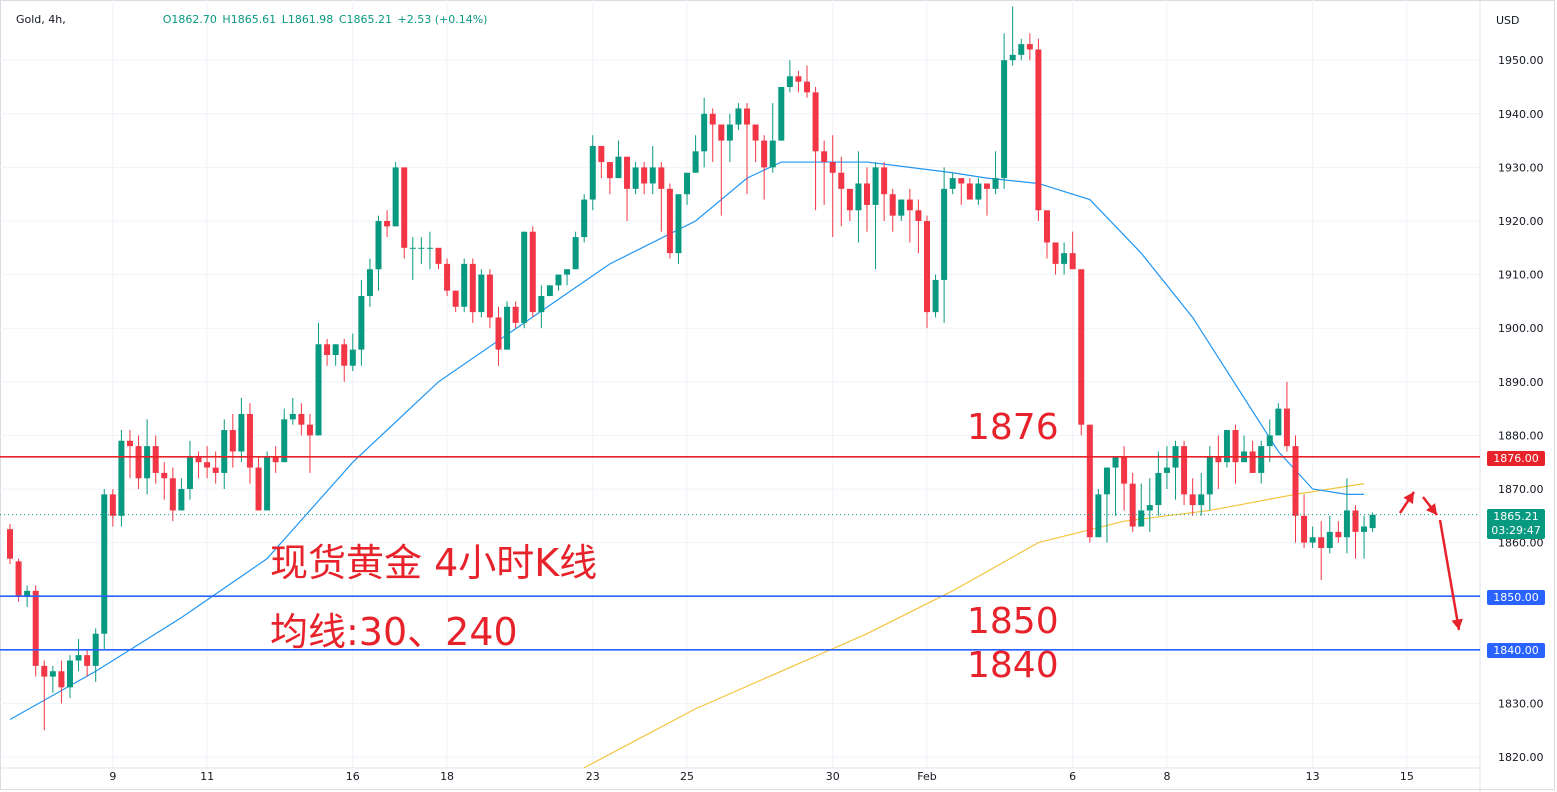 This screenshot has width=1557, height=792. I want to click on ohlc-high: H1865.61, so click(249, 19).